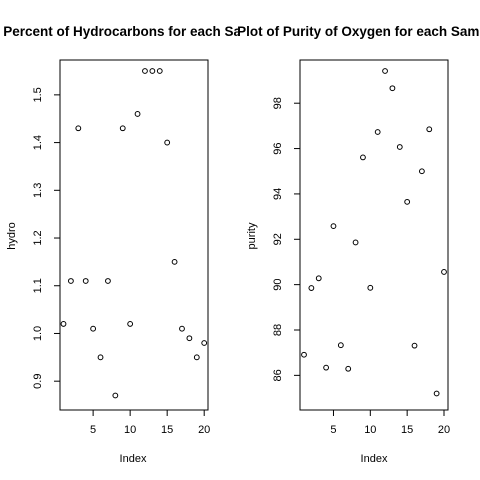 The width and height of the screenshot is (480, 480). Describe the element at coordinates (38, 285) in the screenshot. I see `hydro-y-tick-label: 1.1` at that location.